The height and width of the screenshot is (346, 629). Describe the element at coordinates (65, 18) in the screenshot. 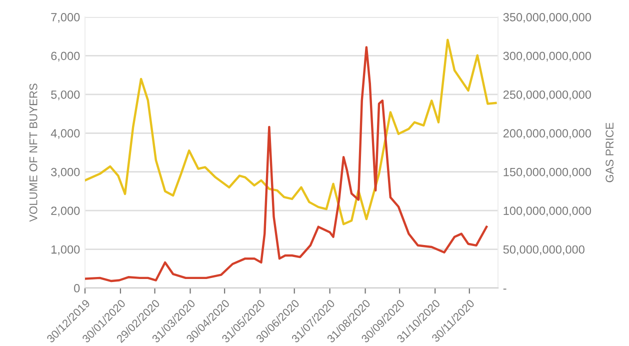

I see `y-tick-label: 7,000` at that location.